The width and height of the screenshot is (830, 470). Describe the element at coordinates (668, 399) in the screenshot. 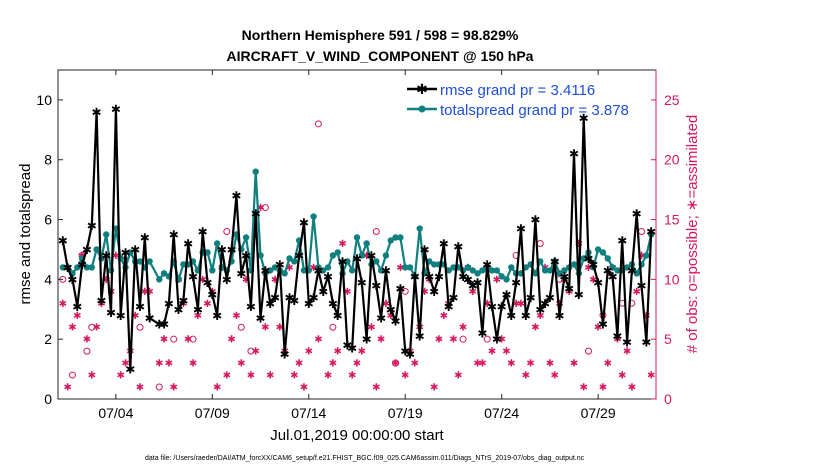

I see `y-right-tick-label-0: 0` at that location.